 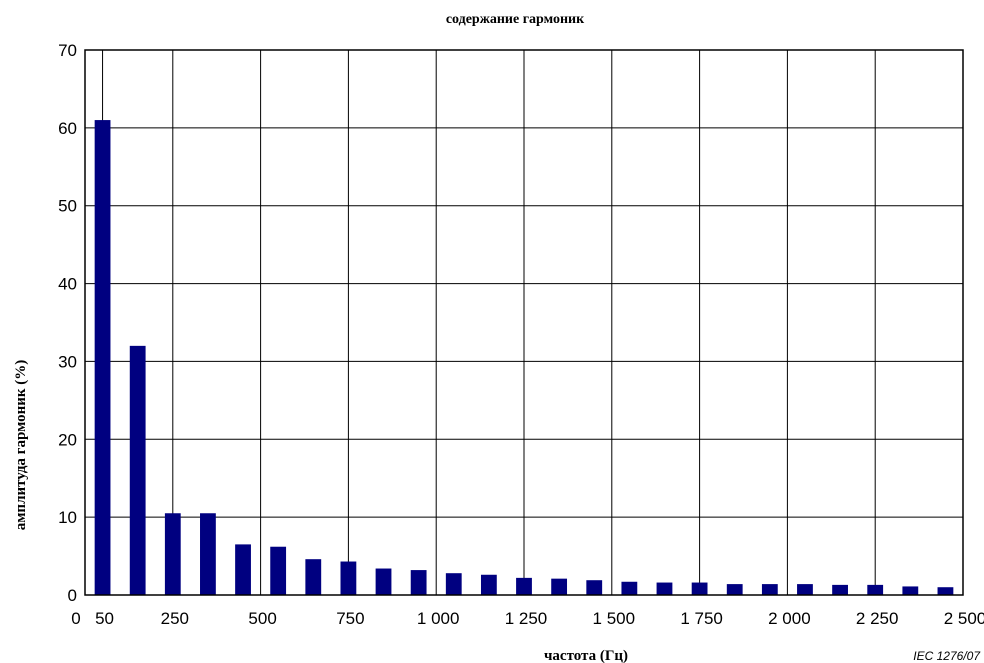 I want to click on y-tick-label: 0, so click(x=72, y=595).